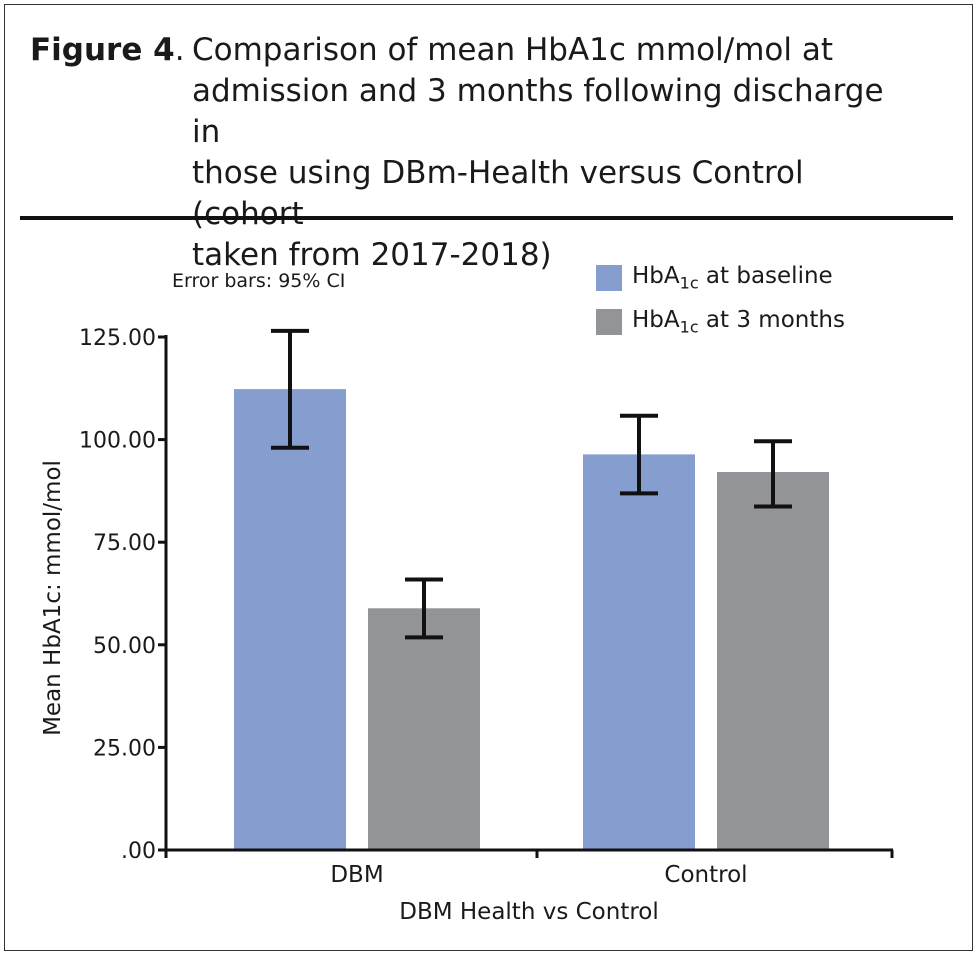 The image size is (979, 957). What do you see at coordinates (124, 543) in the screenshot?
I see `y-tick-label: 75.00` at bounding box center [124, 543].